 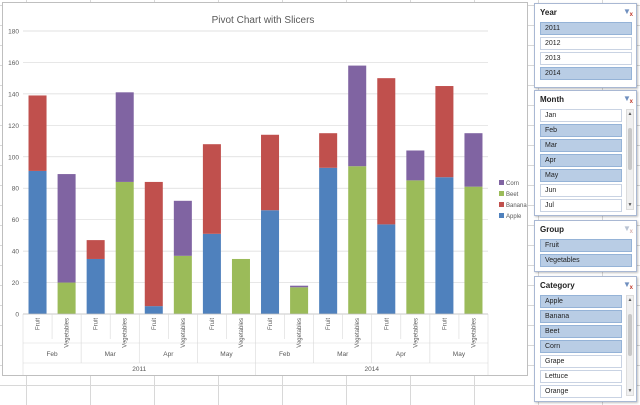 I want to click on group-slicer: Group ▼ x Fruit Vegetables, so click(x=585, y=246).